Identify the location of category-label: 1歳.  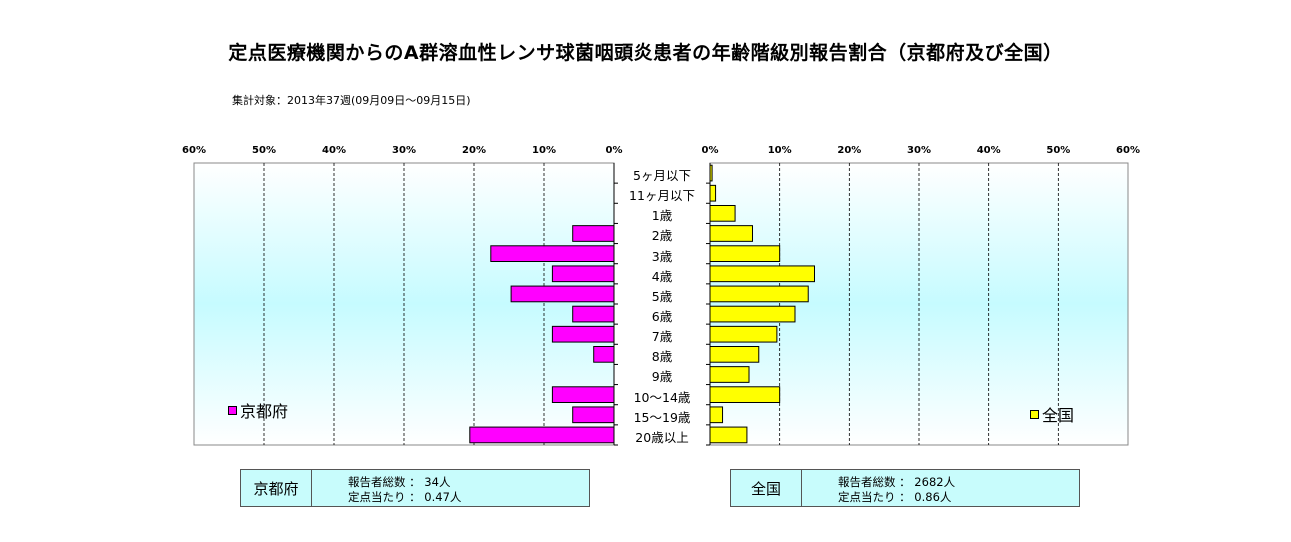
(662, 216).